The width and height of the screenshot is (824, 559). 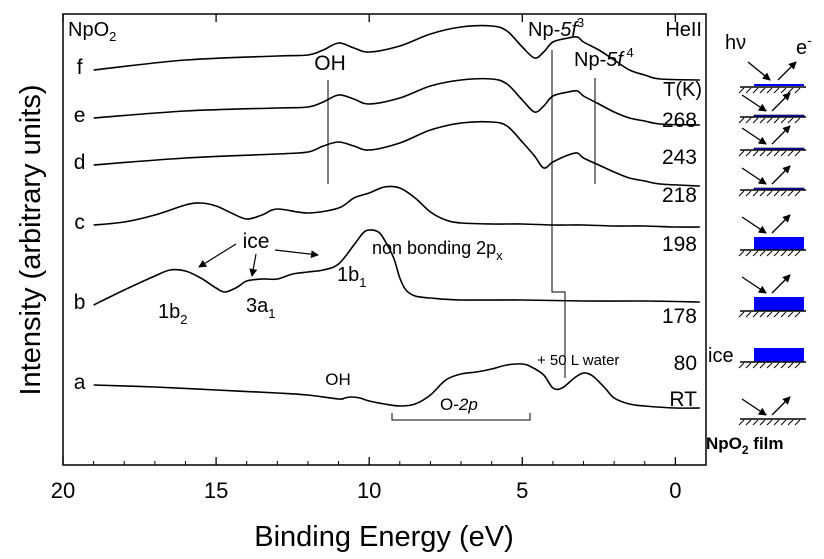 What do you see at coordinates (384, 537) in the screenshot?
I see `x-axis-label: Binding Energy (eV)` at bounding box center [384, 537].